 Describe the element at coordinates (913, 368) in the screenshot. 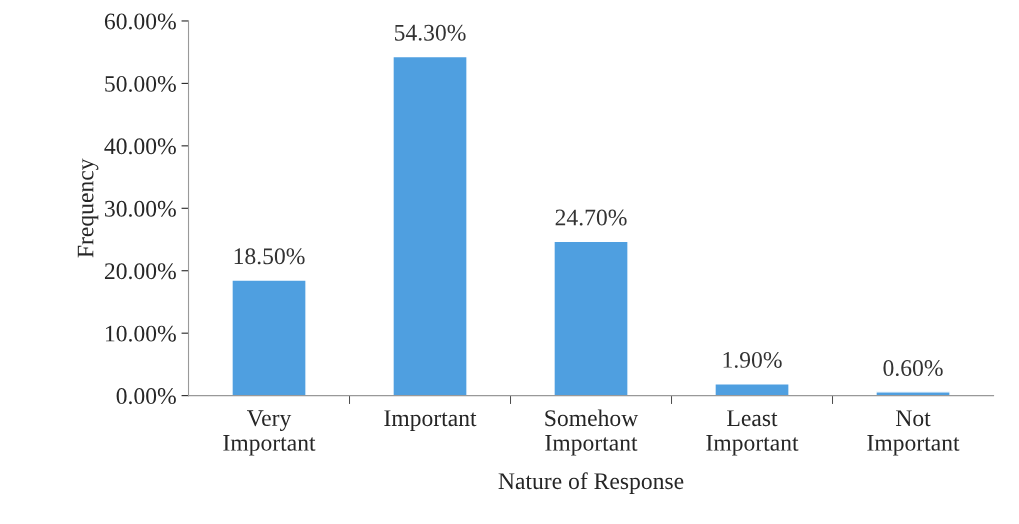

I see `data-label: 0.60%` at that location.